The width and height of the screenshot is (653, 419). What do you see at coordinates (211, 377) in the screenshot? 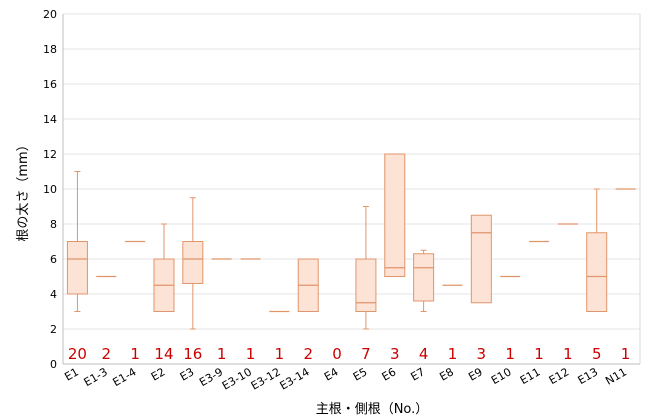
I see `x-tick-label: E3-9` at bounding box center [211, 377].